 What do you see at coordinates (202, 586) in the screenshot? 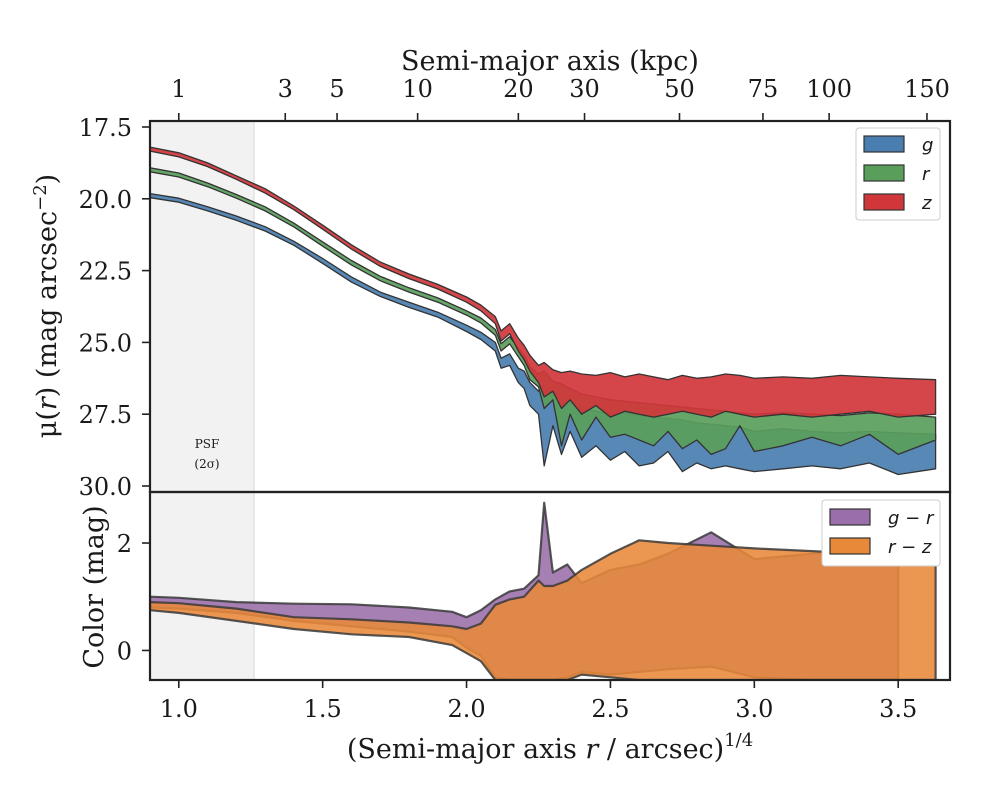
I see `psf-region-color` at bounding box center [202, 586].